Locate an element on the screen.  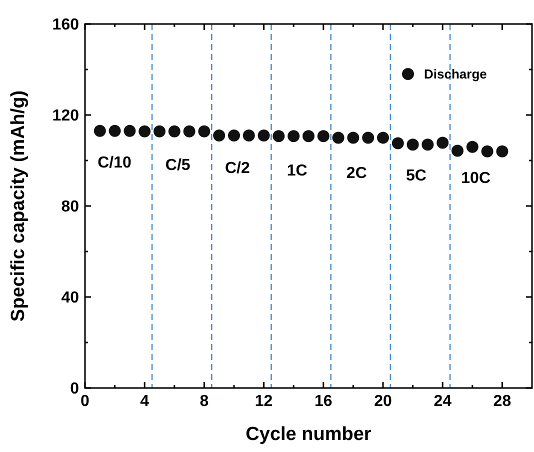
annotation: C/5 is located at coordinates (177, 165).